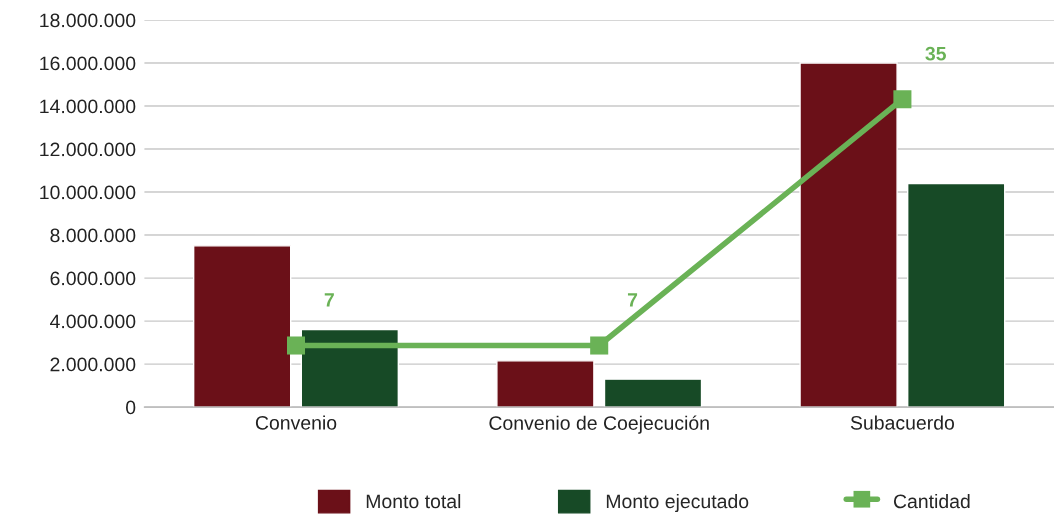  Describe the element at coordinates (88, 20) in the screenshot. I see `y-tick-label: 18.000.000` at that location.